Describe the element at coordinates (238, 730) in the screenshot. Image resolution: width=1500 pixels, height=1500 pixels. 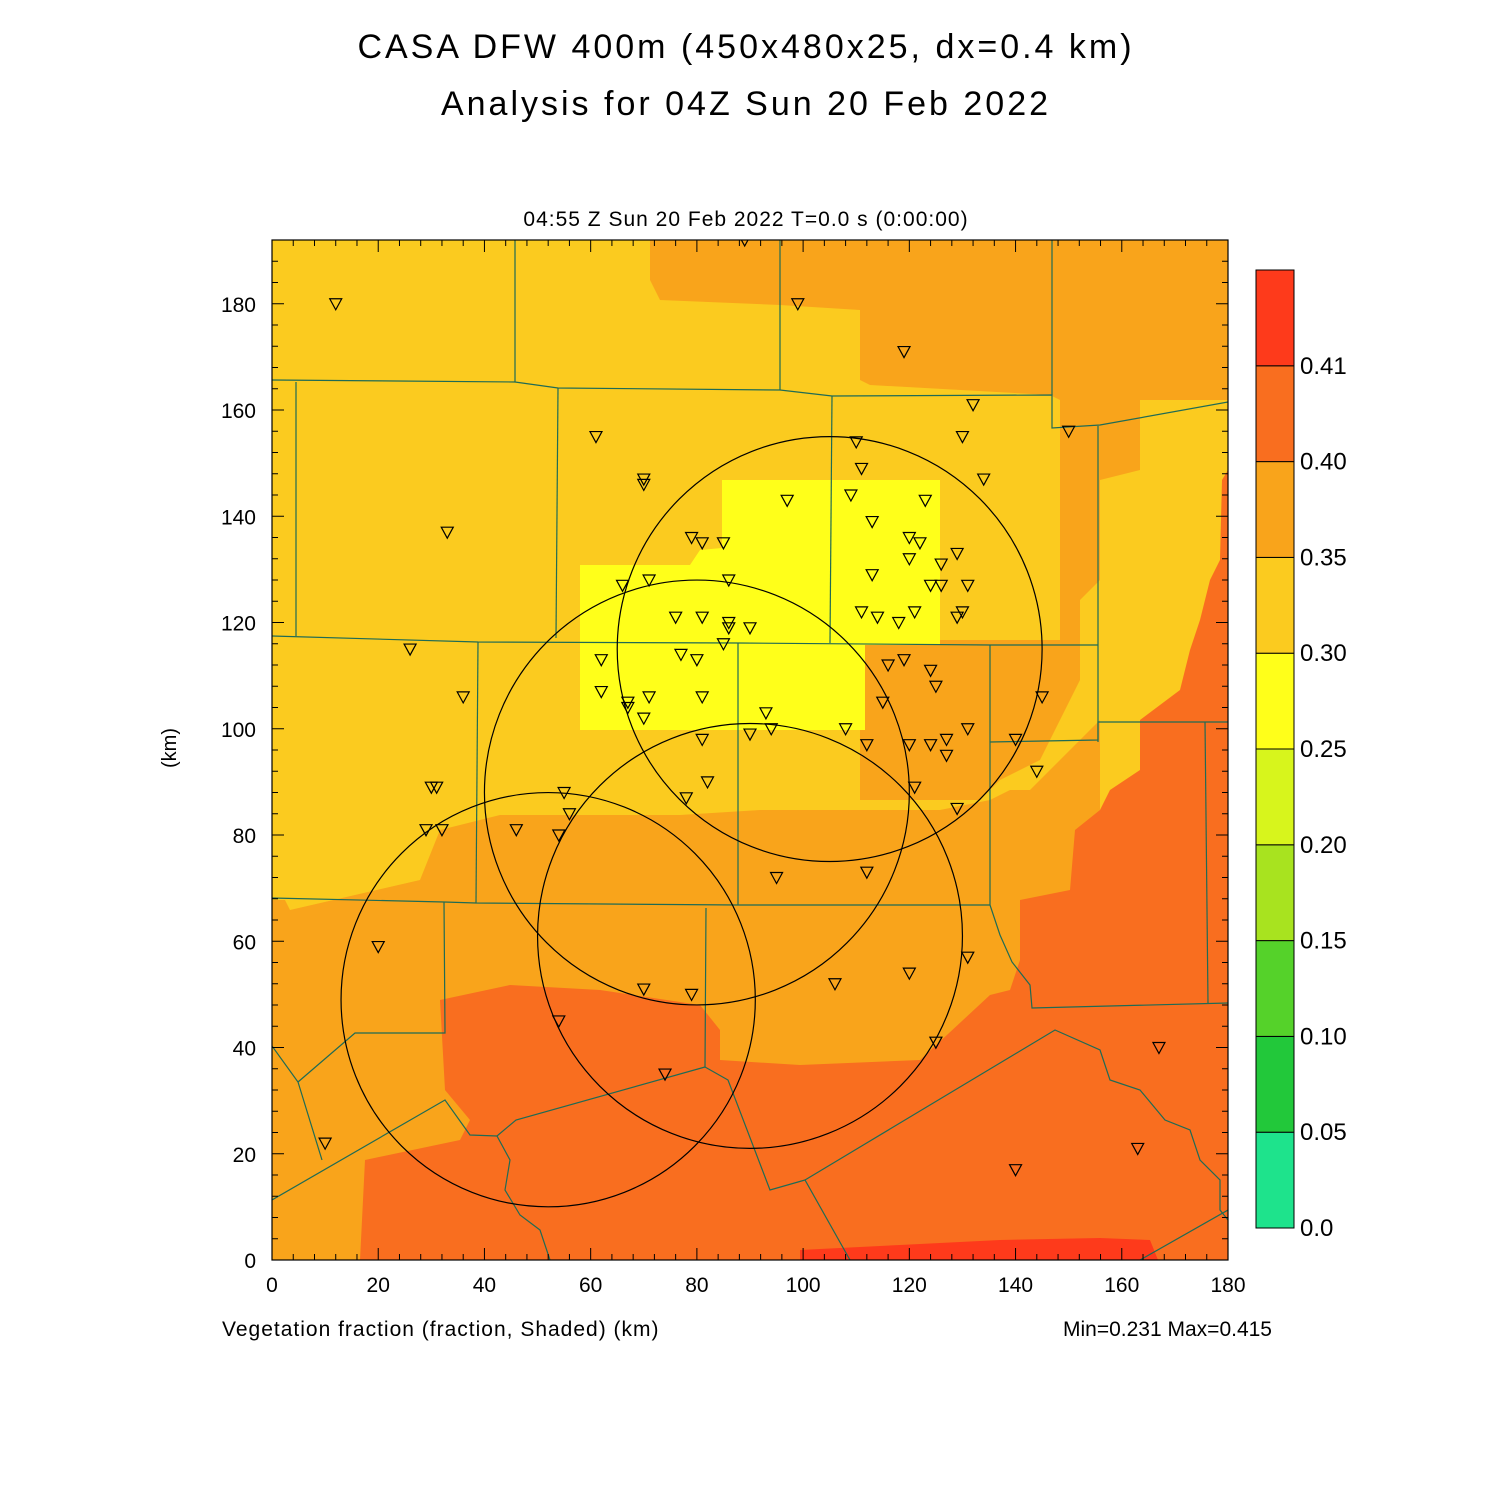
I see `y-tick-label: 100` at that location.